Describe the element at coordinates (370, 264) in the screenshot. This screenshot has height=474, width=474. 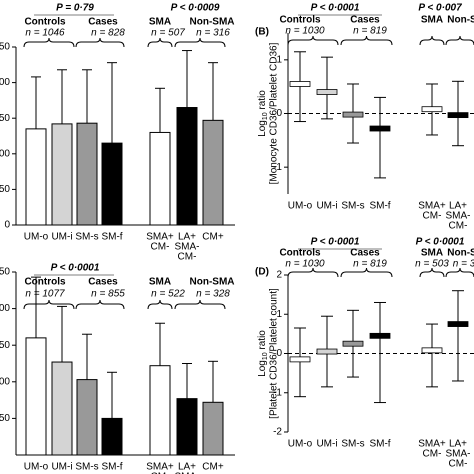
I see `n-label: n = 819` at that location.